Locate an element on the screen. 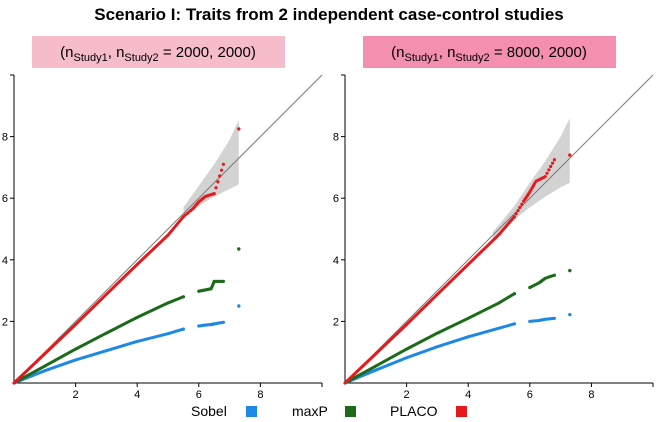 This screenshot has width=659, height=422. legend-label-sobel: Sobel is located at coordinates (209, 411).